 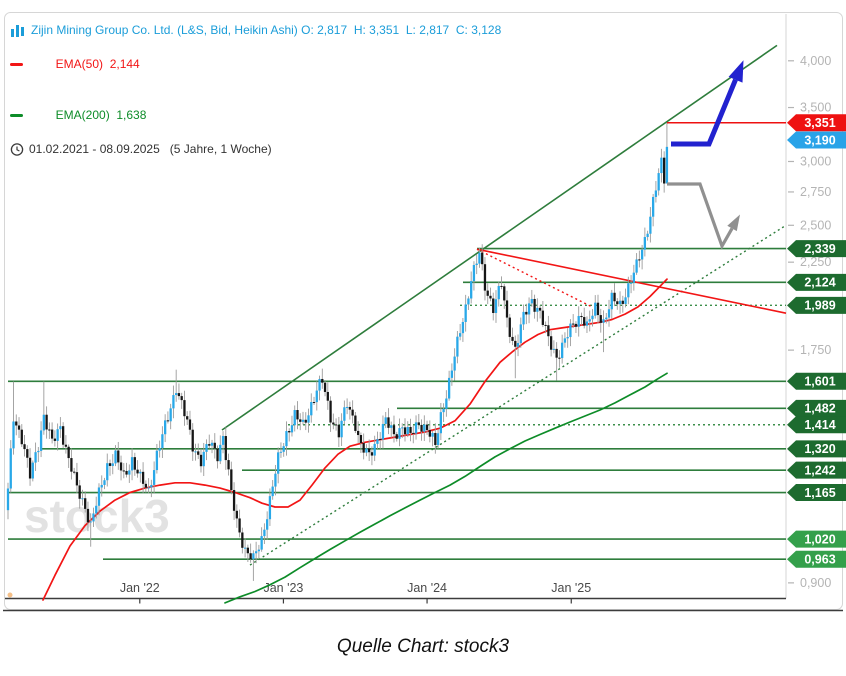 What do you see at coordinates (819, 306) in the screenshot?
I see `svg-text: 1,989` at bounding box center [819, 306].